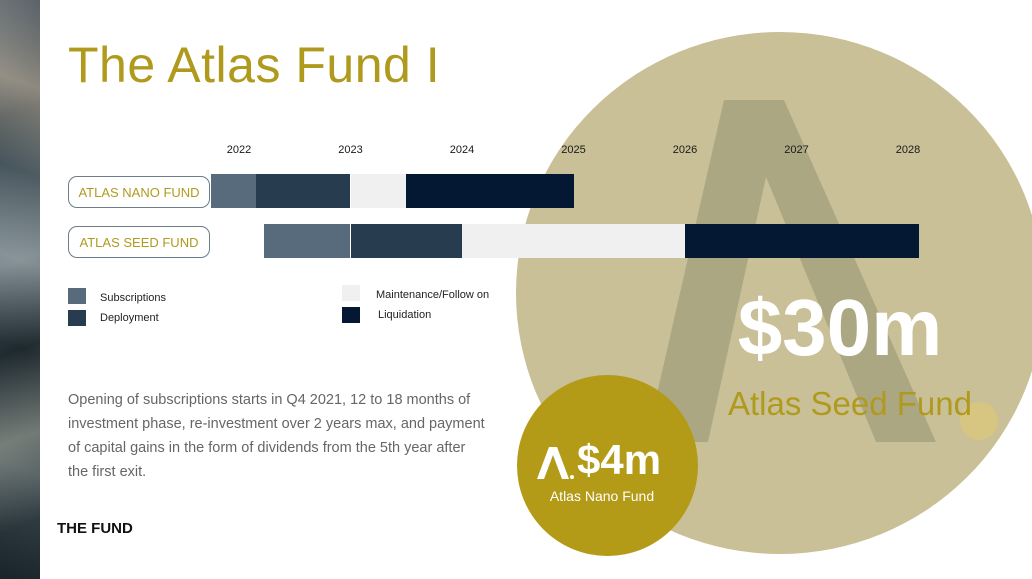  I want to click on fund-label-seed: ATLAS SEED FUND, so click(139, 242).